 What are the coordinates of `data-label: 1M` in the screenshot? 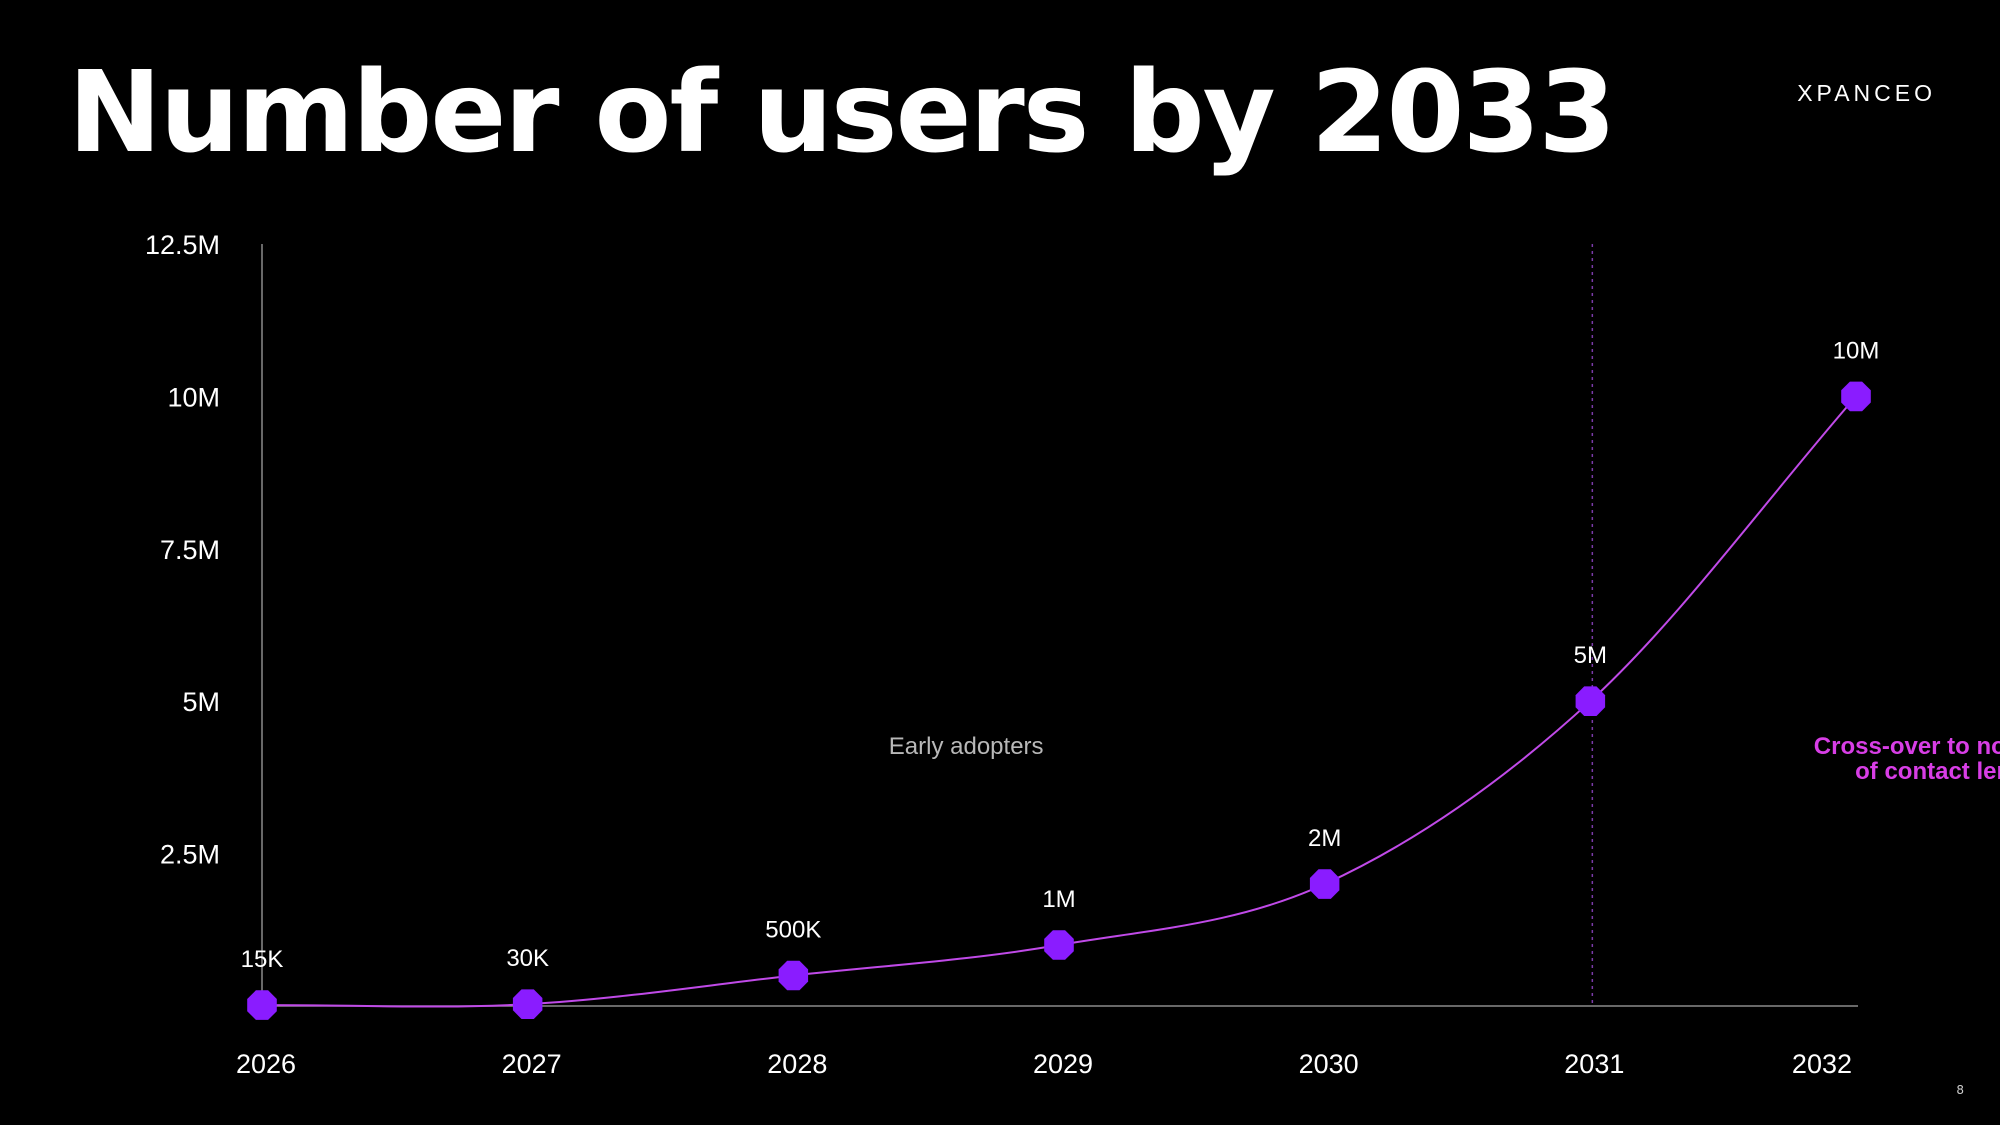 It's located at (1058, 899).